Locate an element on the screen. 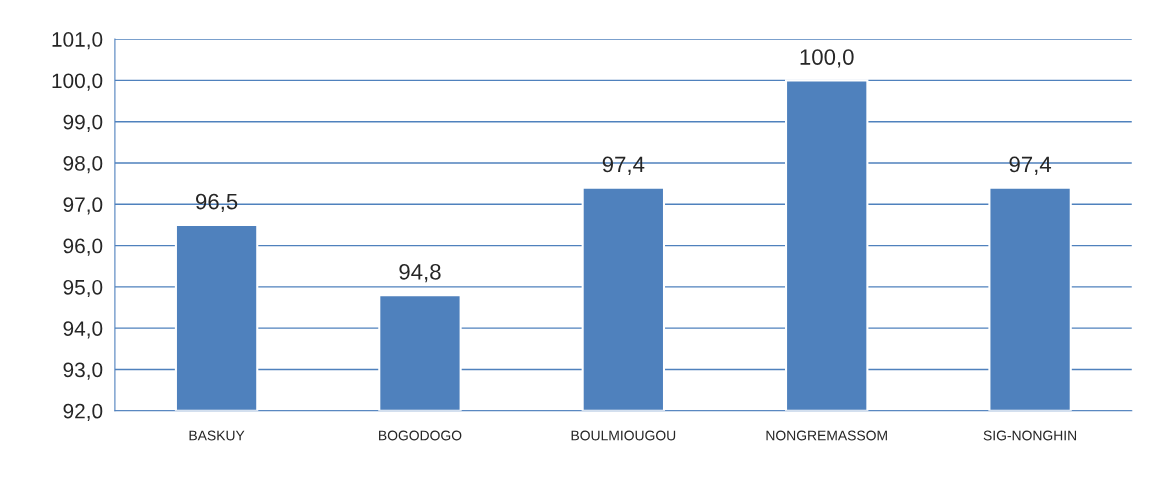  y-tick-label: 95,0 is located at coordinates (83, 288).